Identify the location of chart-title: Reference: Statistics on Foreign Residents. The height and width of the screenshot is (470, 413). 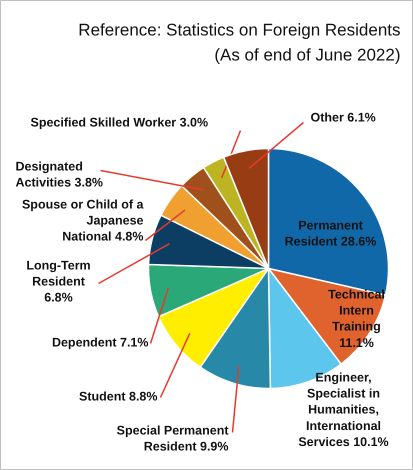
(239, 30).